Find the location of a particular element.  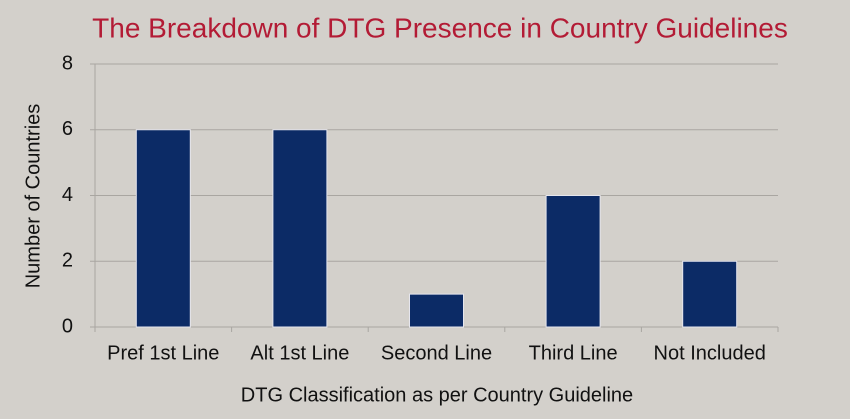

y-axis-title: Number of Countries is located at coordinates (33, 196).